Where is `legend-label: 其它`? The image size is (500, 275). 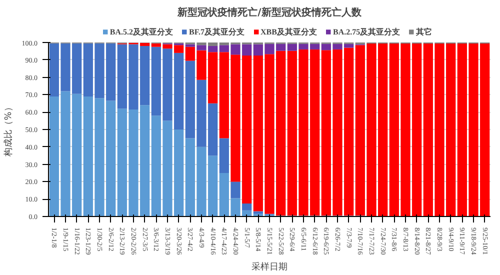
legend-label: 其它 is located at coordinates (425, 31).